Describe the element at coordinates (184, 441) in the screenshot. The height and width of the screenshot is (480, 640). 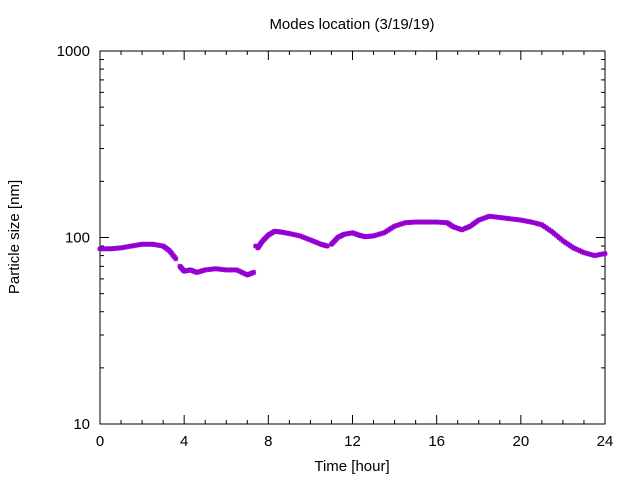
I see `x-tick-label: 4` at that location.